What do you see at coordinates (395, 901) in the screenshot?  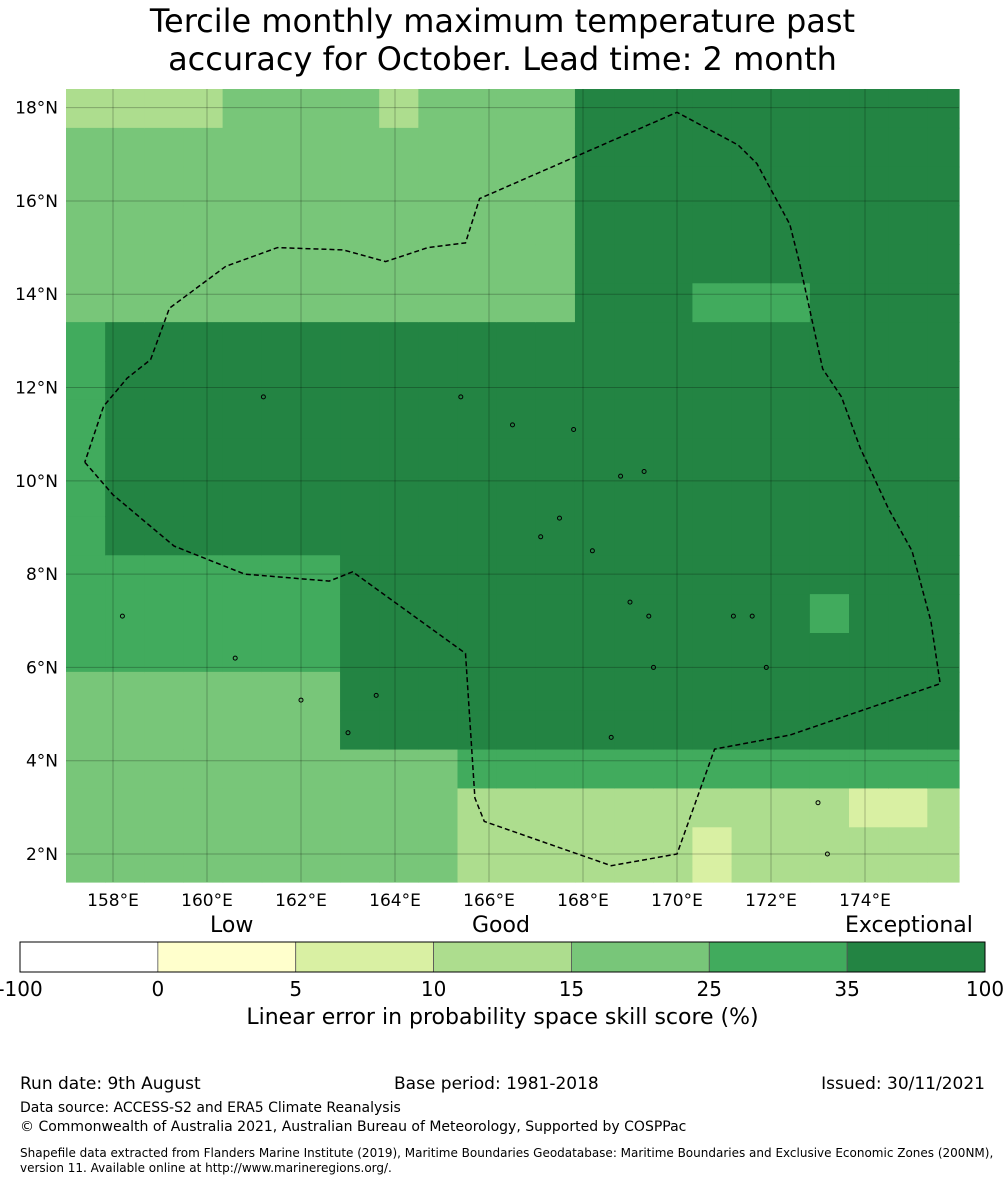 I see `longitude-tick-label: 164°E` at bounding box center [395, 901].